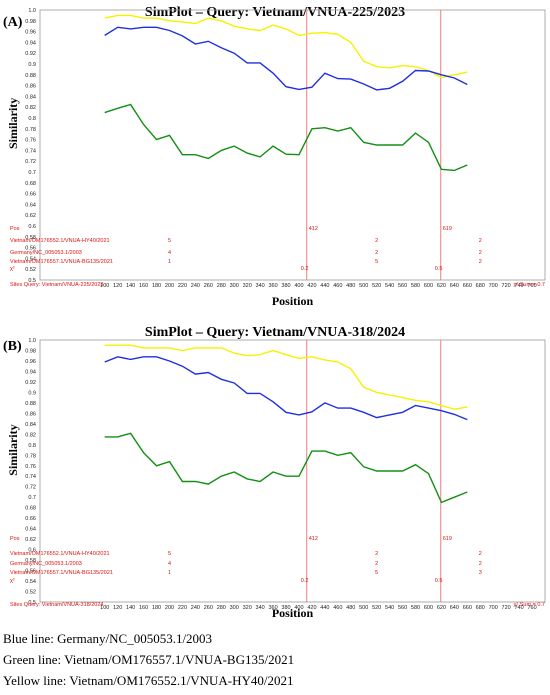  What do you see at coordinates (247, 286) in the screenshot?
I see `x-tick-label: 320` at bounding box center [247, 286].